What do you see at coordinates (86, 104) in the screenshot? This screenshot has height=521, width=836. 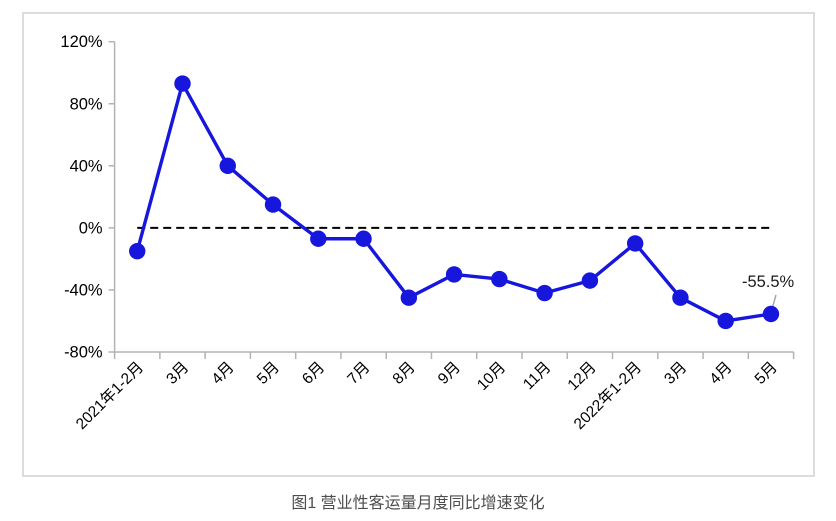 I see `y-axis-label: 80%` at bounding box center [86, 104].